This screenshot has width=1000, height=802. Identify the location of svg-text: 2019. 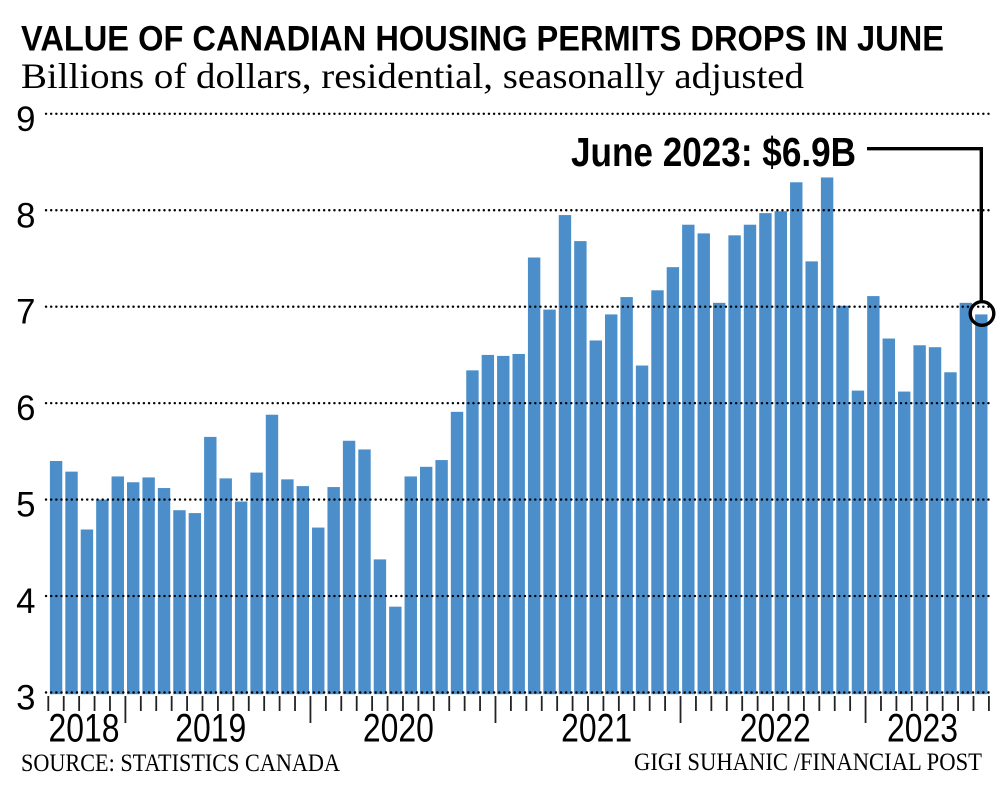
(210, 729).